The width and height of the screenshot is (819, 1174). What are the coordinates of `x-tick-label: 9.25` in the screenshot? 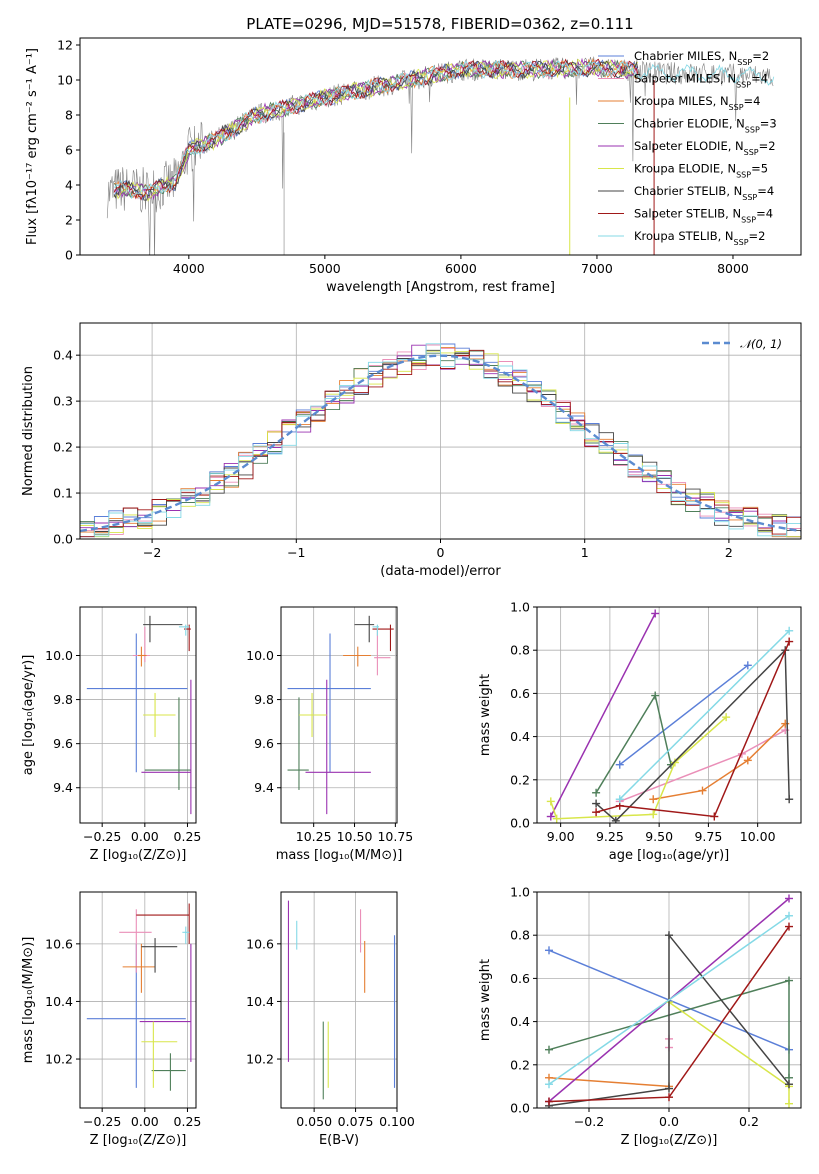 It's located at (610, 836).